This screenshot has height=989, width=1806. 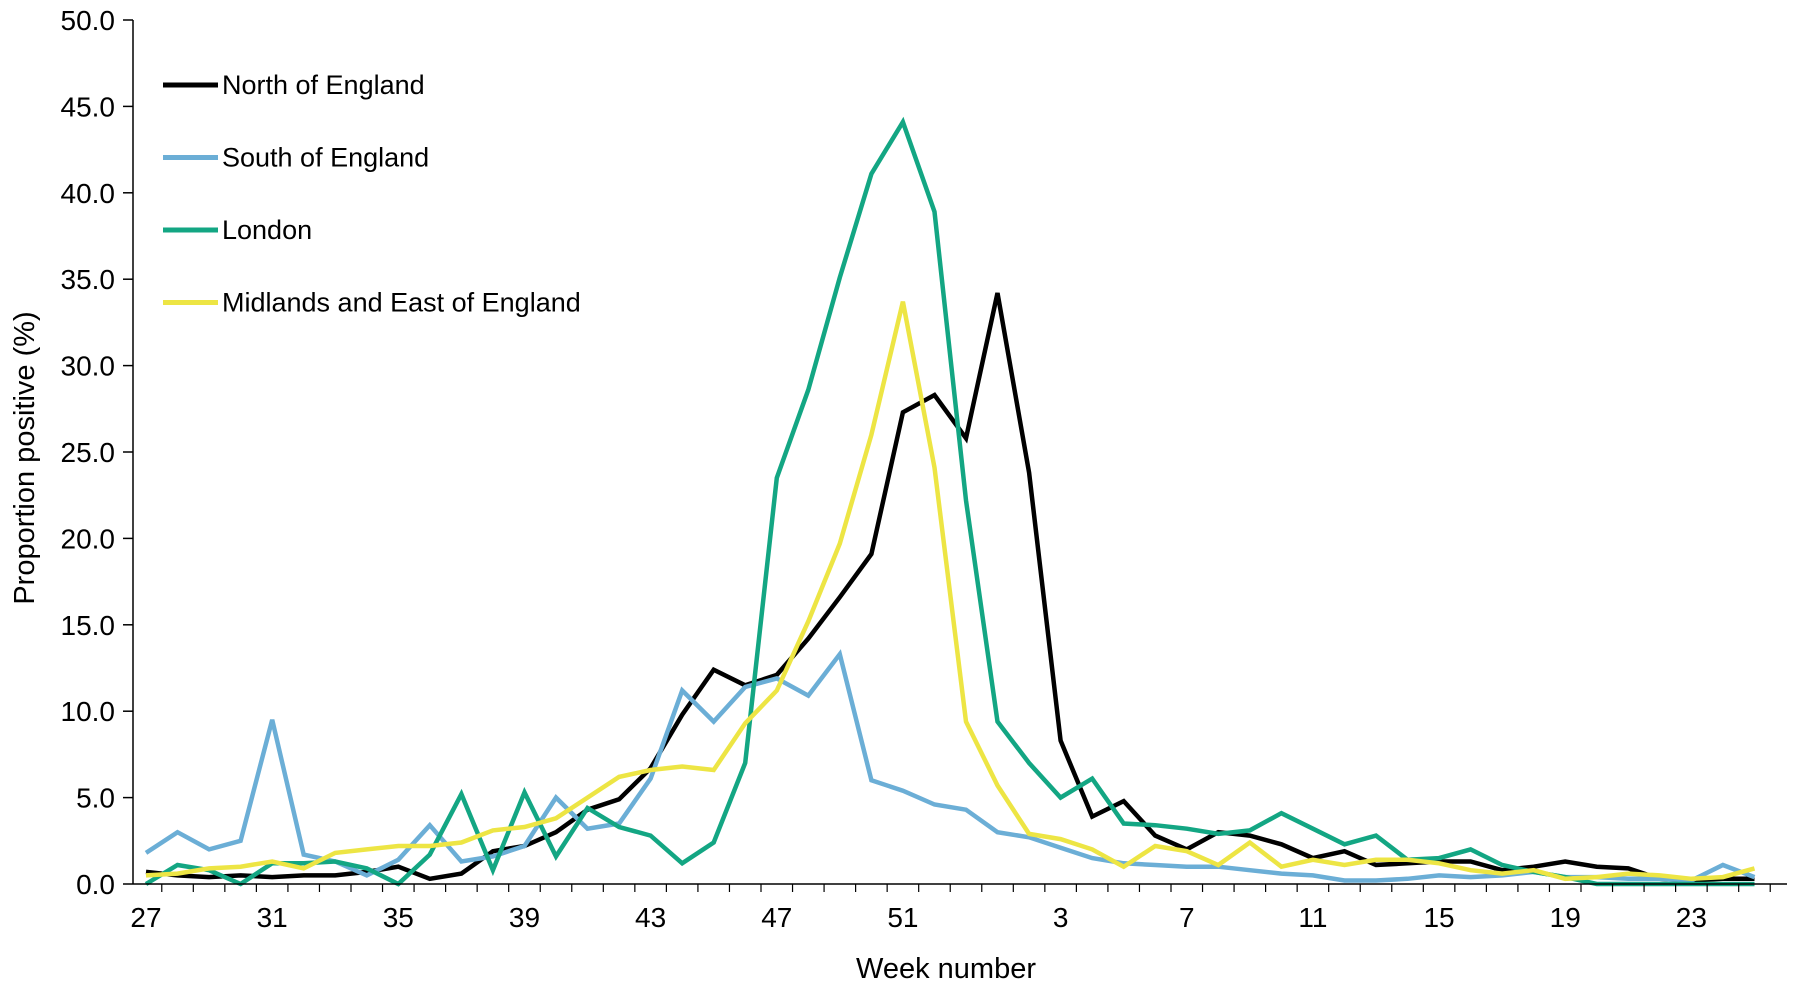 I want to click on x-tick-label: 7, so click(x=1187, y=917).